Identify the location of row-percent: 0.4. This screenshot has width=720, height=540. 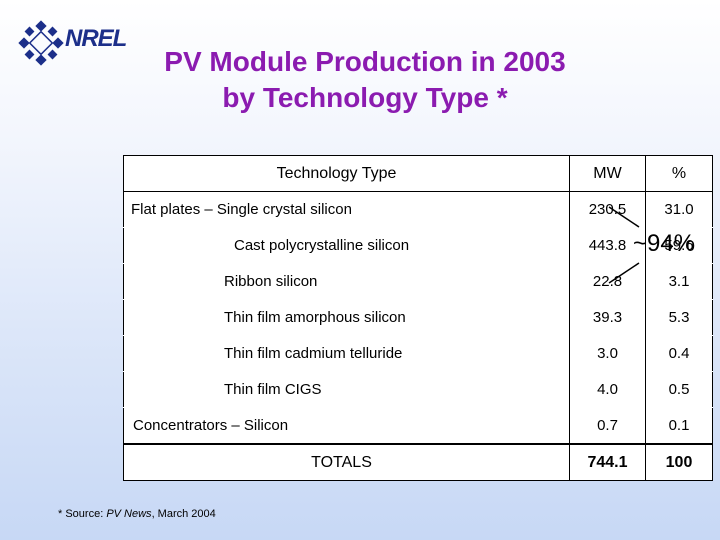
(679, 353).